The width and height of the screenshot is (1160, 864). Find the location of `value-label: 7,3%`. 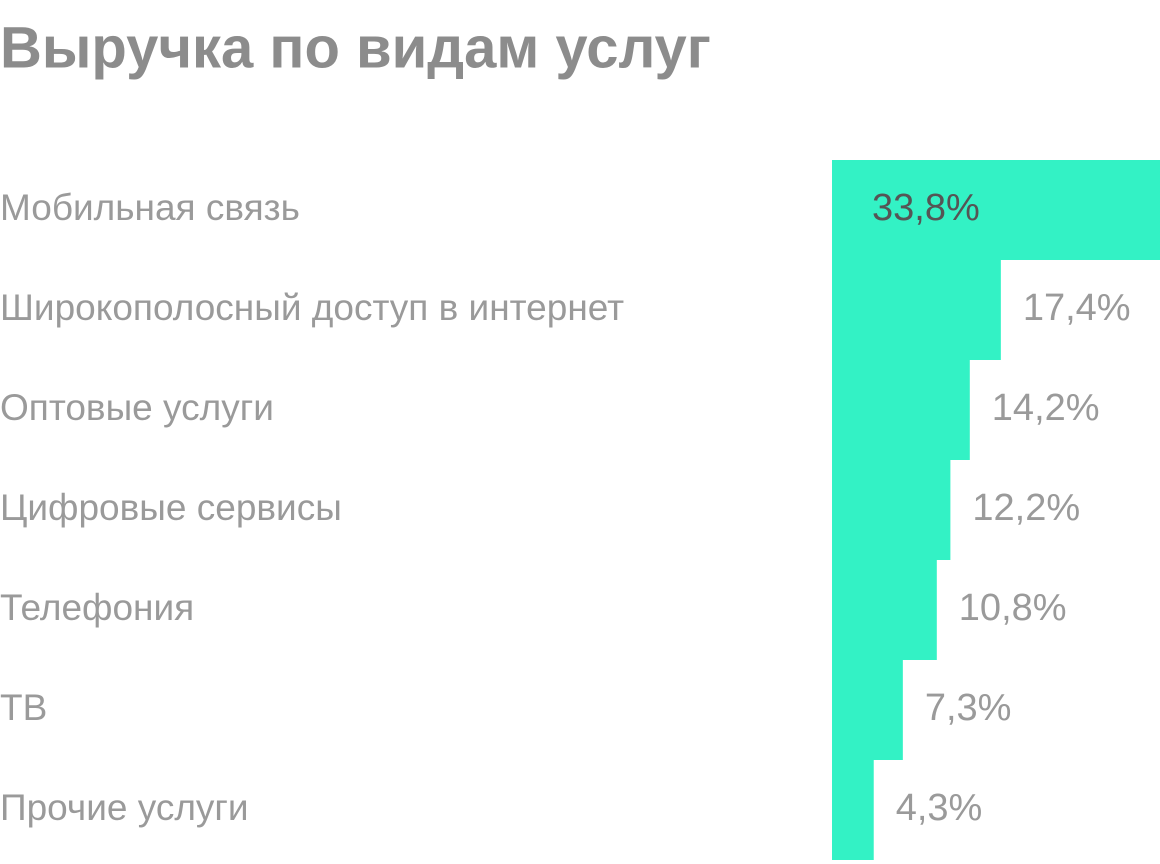

value-label: 7,3% is located at coordinates (968, 708).